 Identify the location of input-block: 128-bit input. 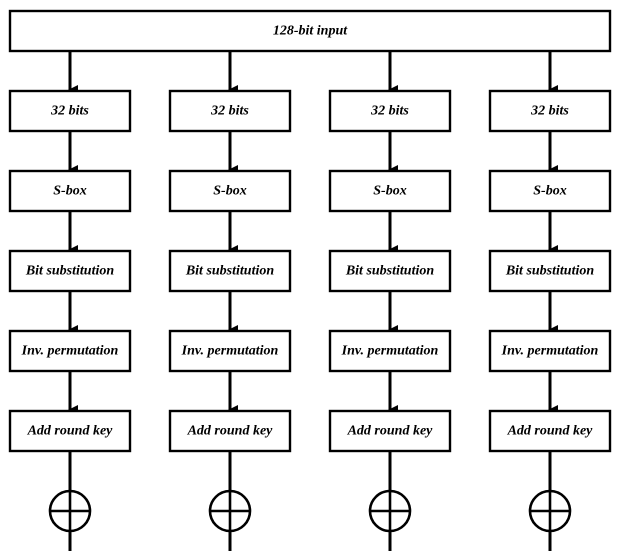
(310, 31).